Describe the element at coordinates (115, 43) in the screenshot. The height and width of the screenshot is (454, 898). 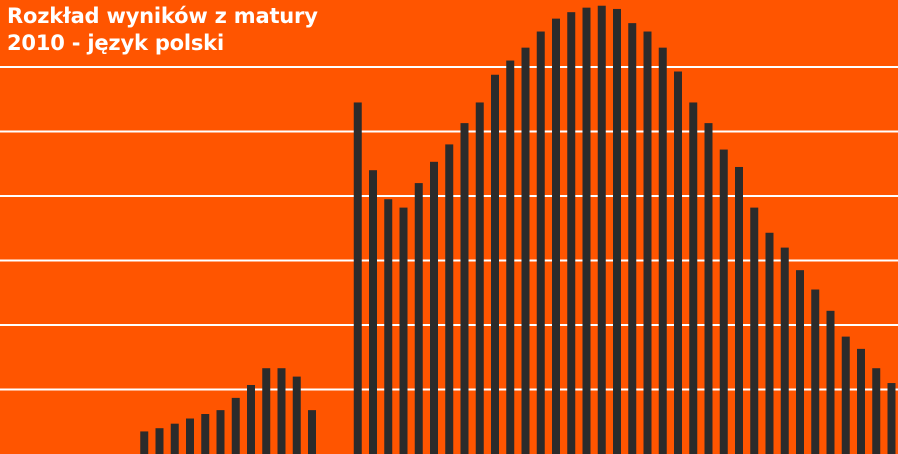
I see `chart-title-line-2: 2010 - język polski` at that location.